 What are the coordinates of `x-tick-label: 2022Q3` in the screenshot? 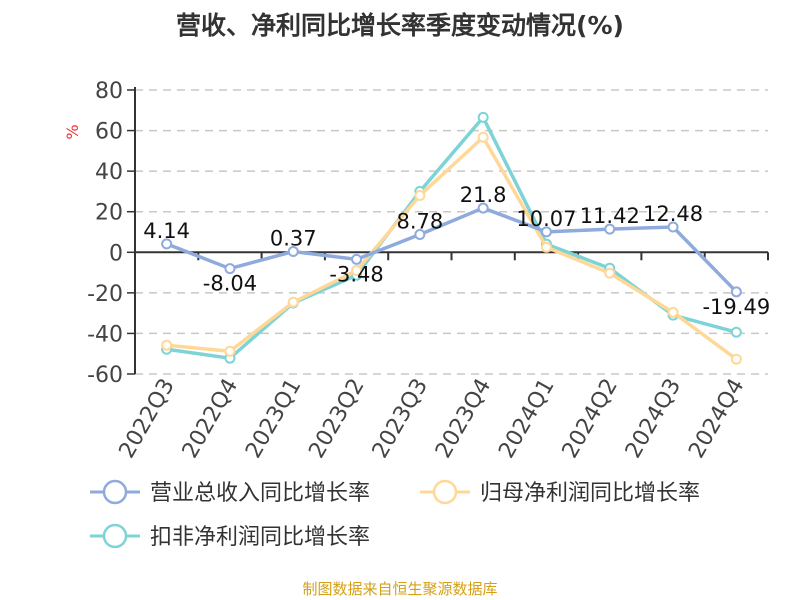 It's located at (147, 419).